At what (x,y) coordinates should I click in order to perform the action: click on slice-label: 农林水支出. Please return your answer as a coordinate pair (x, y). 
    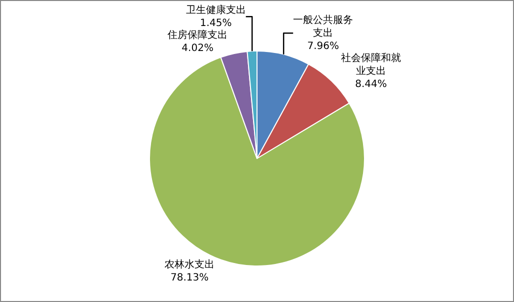
    Looking at the image, I should click on (189, 264).